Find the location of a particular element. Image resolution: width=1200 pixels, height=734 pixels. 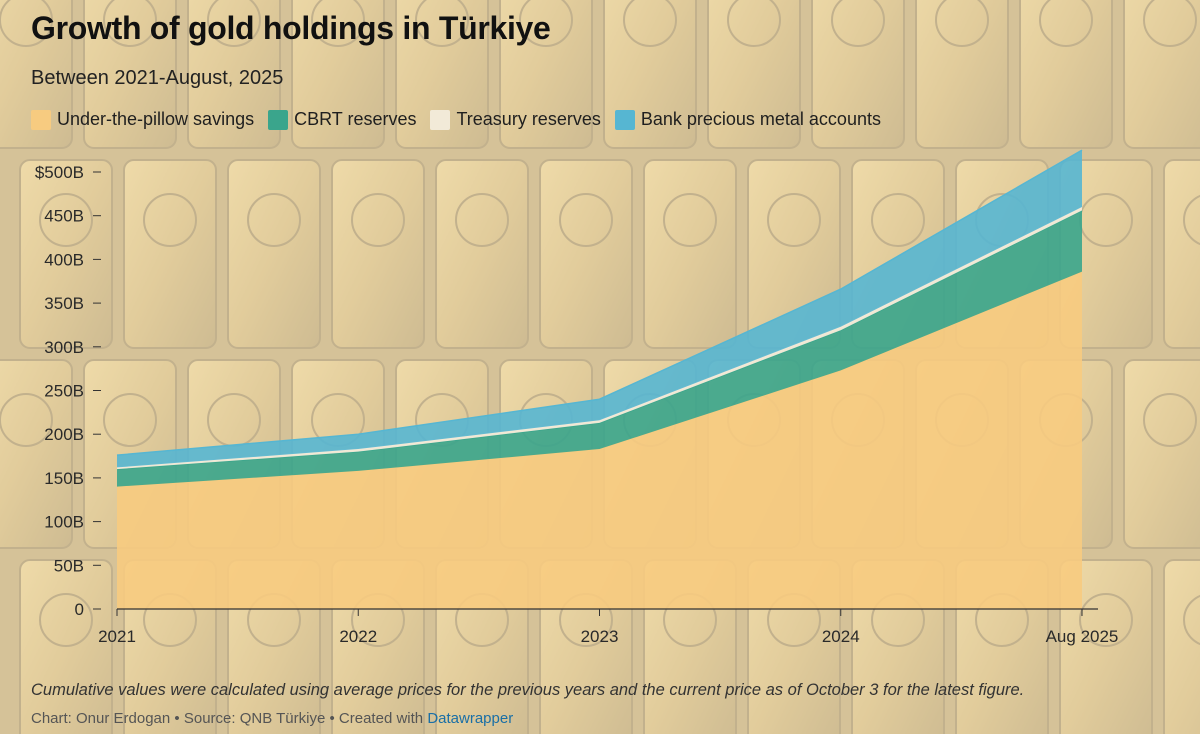

y-tick-label: 300B is located at coordinates (64, 347).